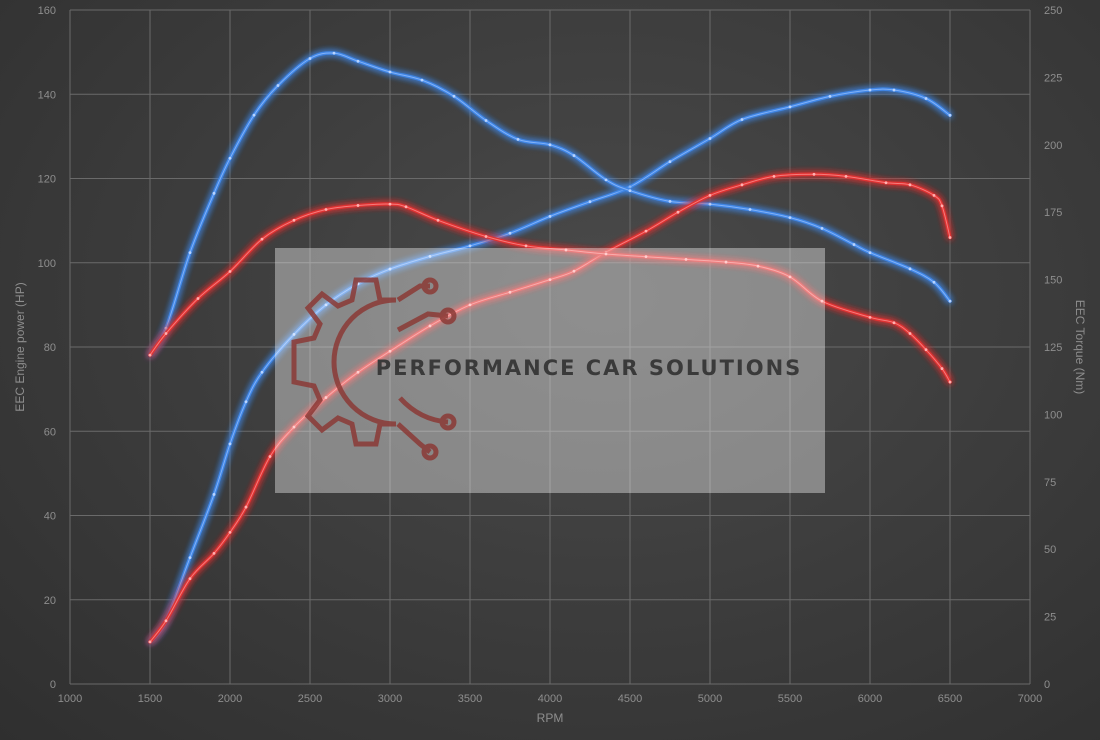 This screenshot has height=740, width=1100. I want to click on x-tick-label: 1500, so click(150, 699).